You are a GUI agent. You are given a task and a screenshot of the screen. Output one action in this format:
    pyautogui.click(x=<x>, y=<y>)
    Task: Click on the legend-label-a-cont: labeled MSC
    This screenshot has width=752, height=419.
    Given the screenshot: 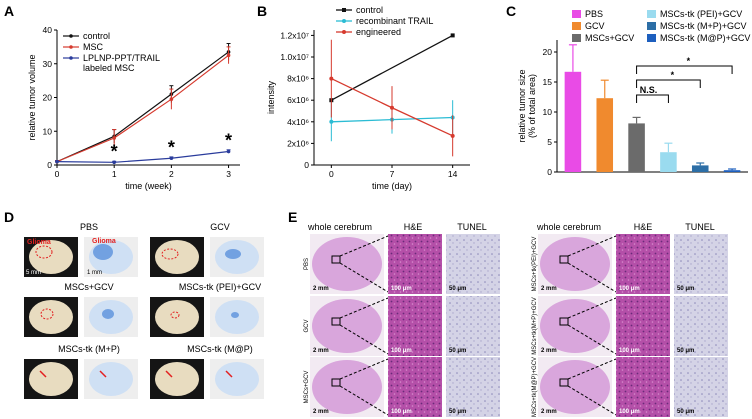 What is the action you would take?
    pyautogui.click(x=109, y=68)
    